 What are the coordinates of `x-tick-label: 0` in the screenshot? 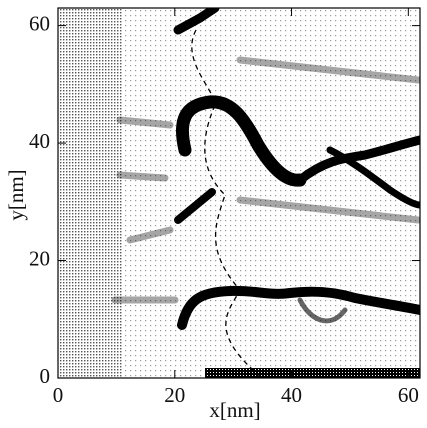 It's located at (58, 395).